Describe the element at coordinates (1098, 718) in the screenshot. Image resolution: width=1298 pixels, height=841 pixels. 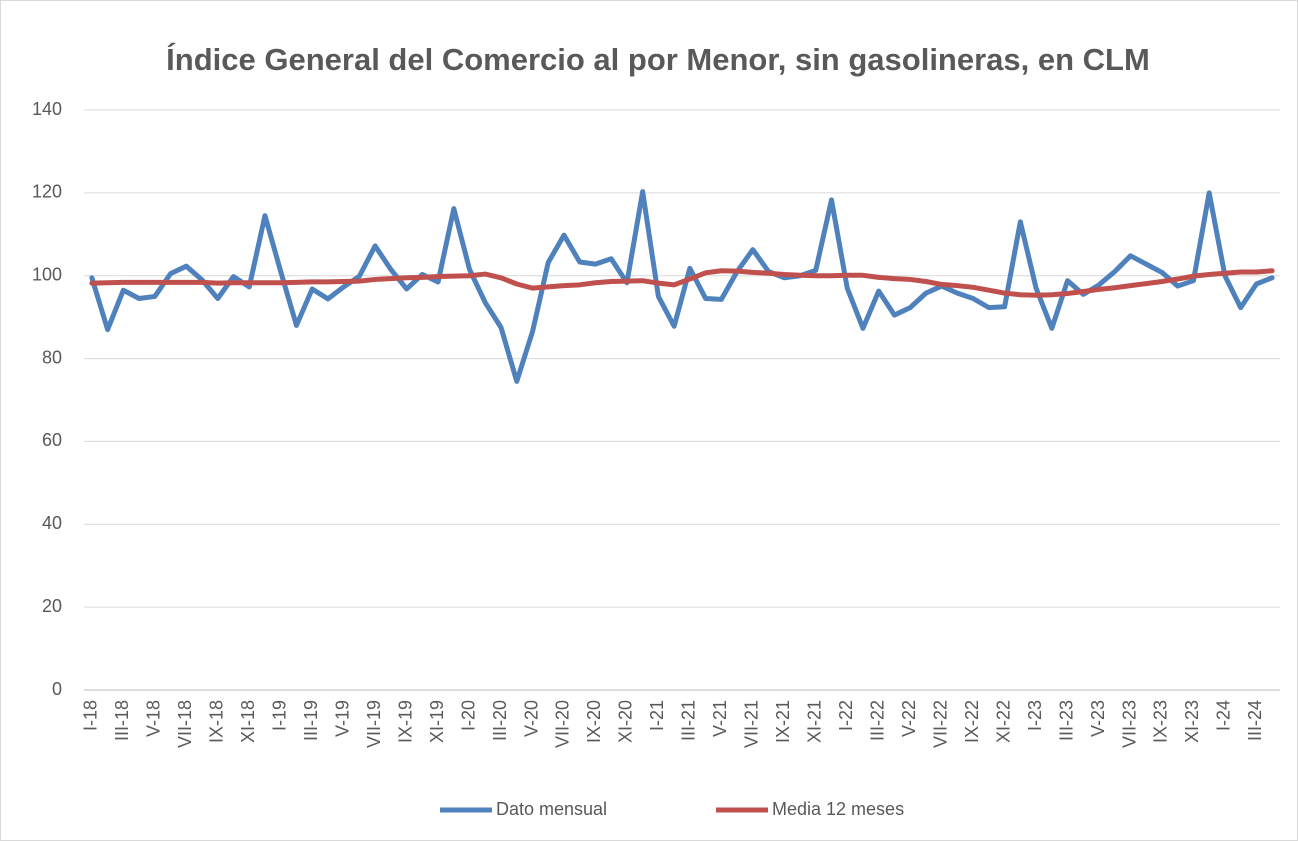
I see `x-tick-label: V-23` at that location.